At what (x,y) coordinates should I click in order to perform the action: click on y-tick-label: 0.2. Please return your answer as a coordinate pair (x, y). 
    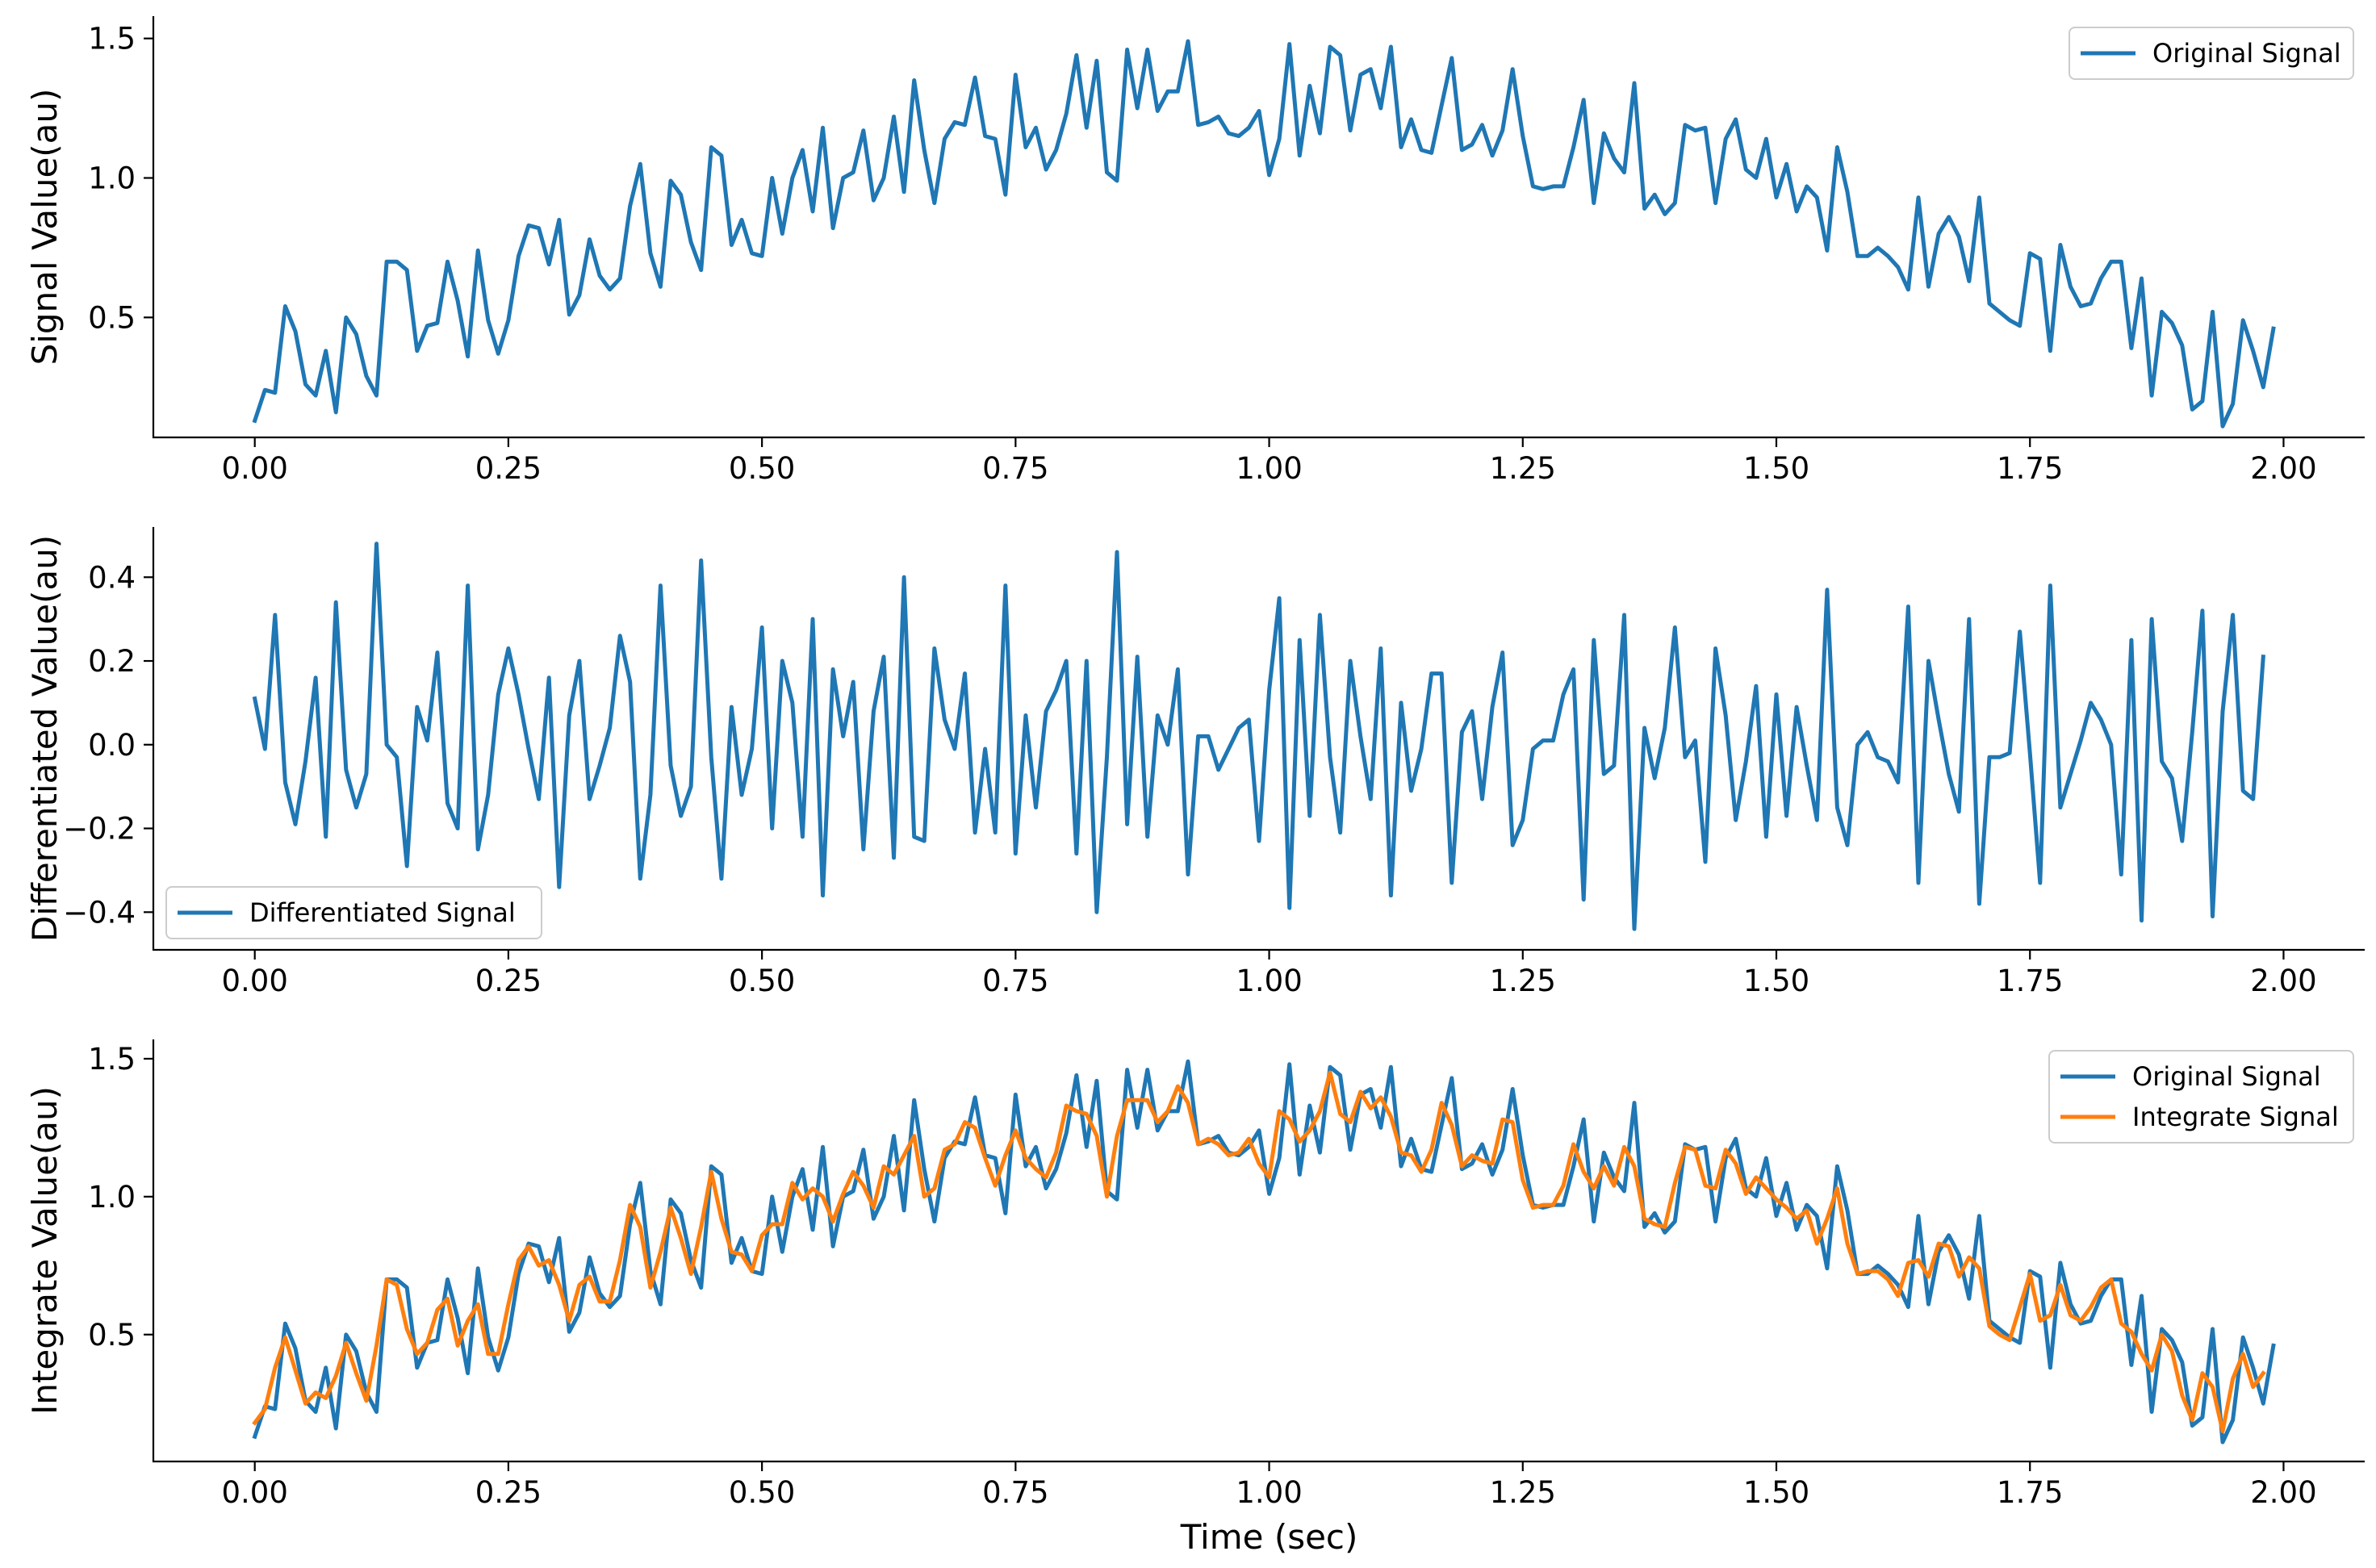
    Looking at the image, I should click on (112, 661).